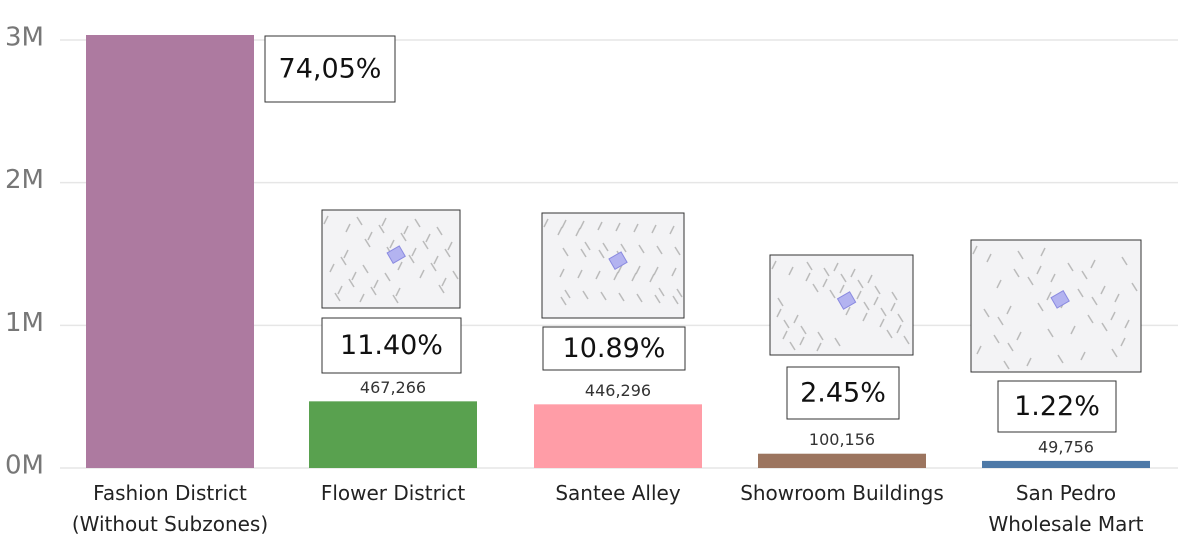 This screenshot has height=542, width=1178. I want to click on annotation: 74,05%, so click(330, 69).